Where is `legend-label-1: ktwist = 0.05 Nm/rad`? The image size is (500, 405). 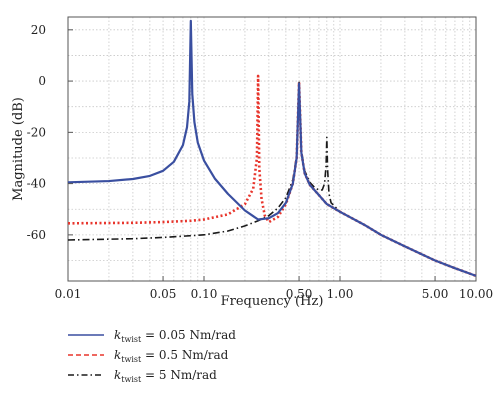
legend-label-1: ktwist = 0.05 Nm/rad is located at coordinates (175, 336).